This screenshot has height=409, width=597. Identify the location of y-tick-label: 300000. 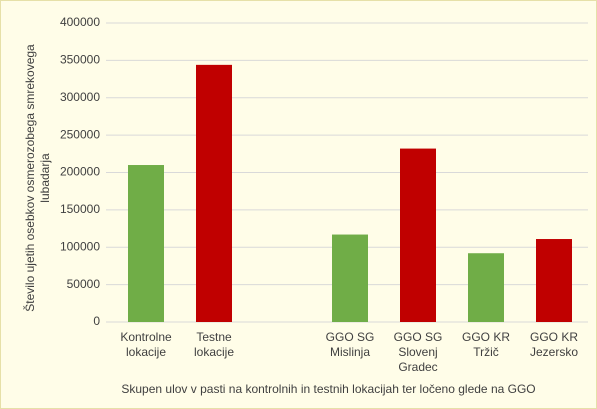
(80, 97).